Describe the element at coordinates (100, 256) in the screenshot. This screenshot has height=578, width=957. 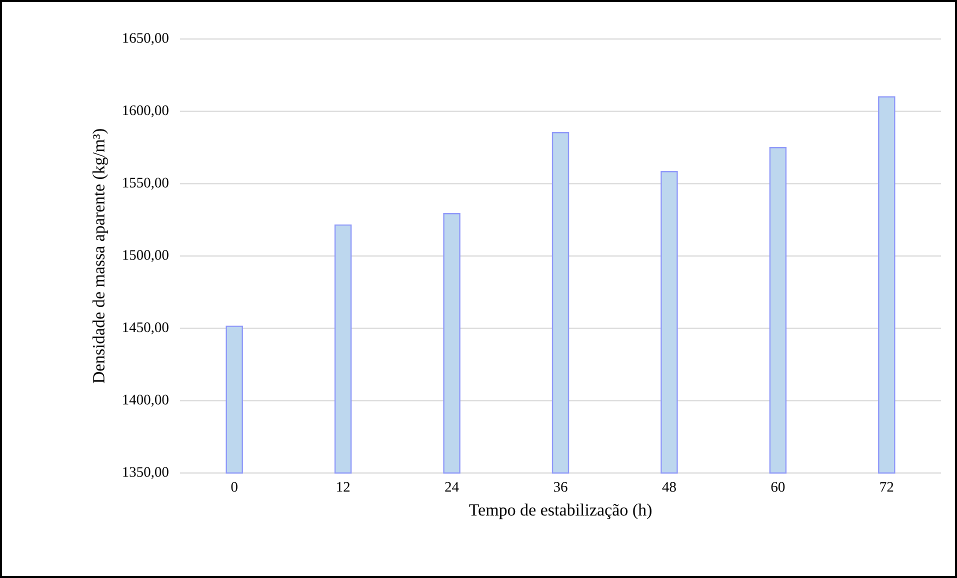
I see `y-axis-title: Densidade de massa aparente (kg/m³)` at that location.